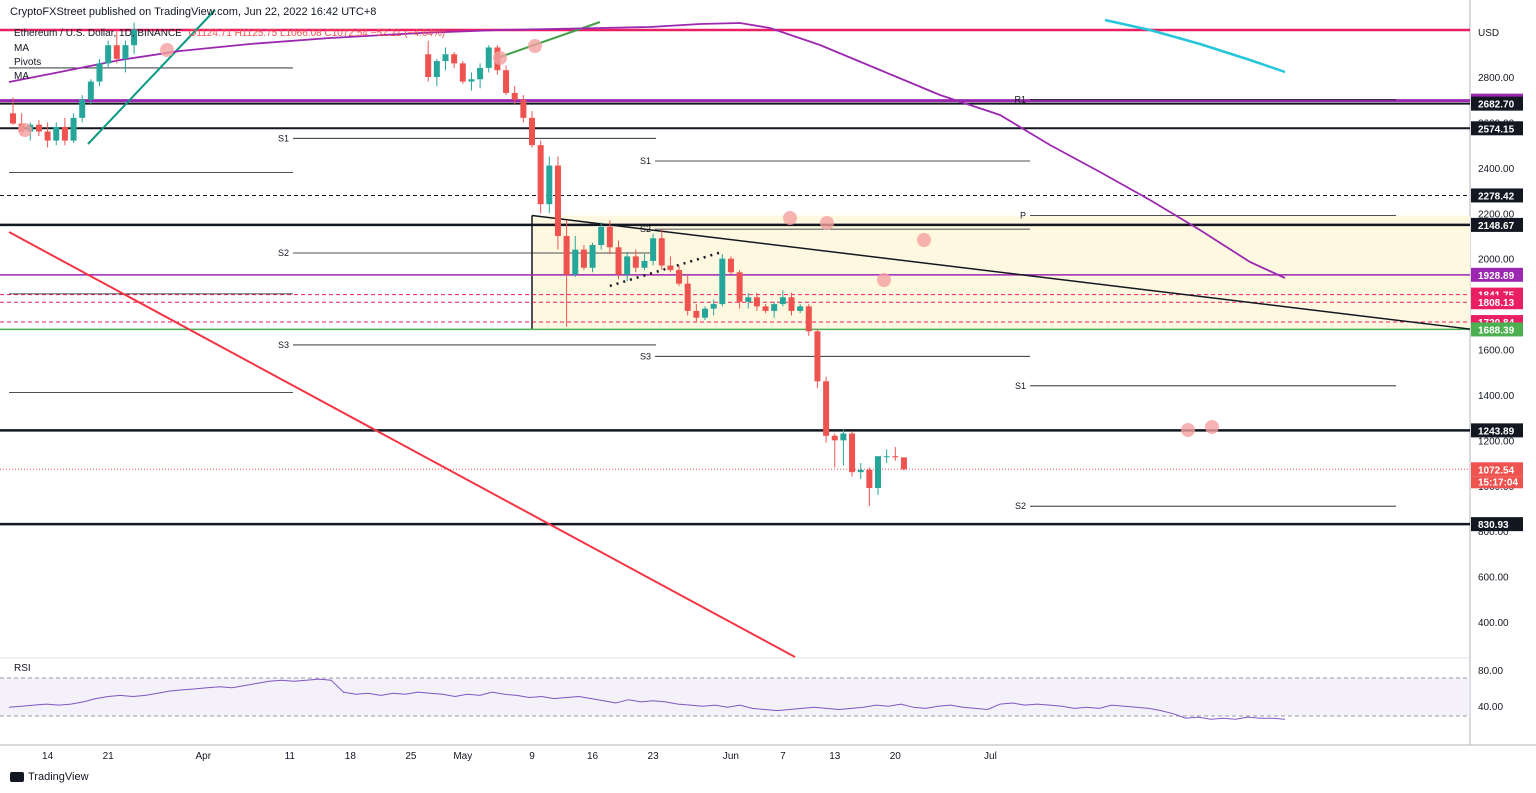  What do you see at coordinates (1493, 525) in the screenshot?
I see `level-price-label: 830.93` at bounding box center [1493, 525].